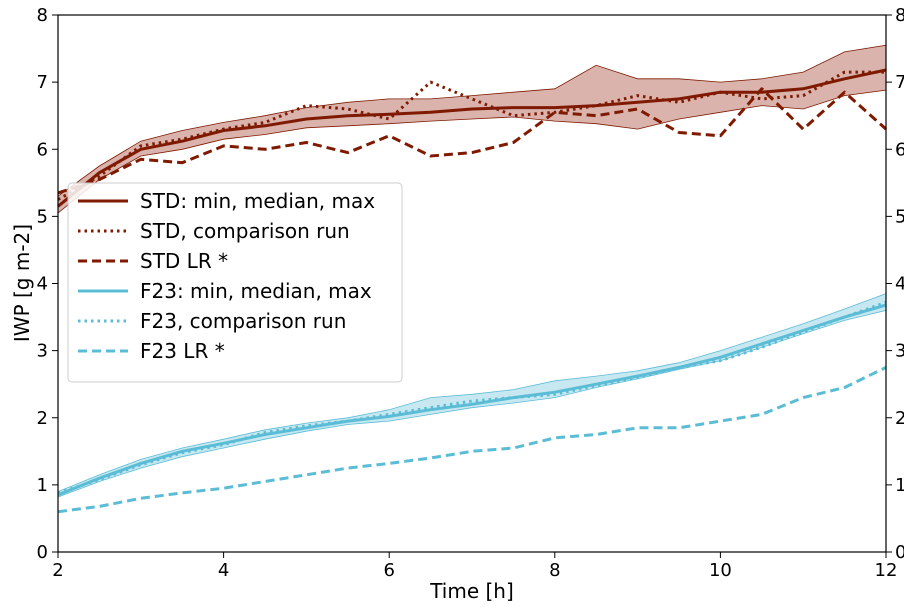 The height and width of the screenshot is (608, 904). Describe the element at coordinates (42, 552) in the screenshot. I see `y-tick-label-left: 0` at that location.